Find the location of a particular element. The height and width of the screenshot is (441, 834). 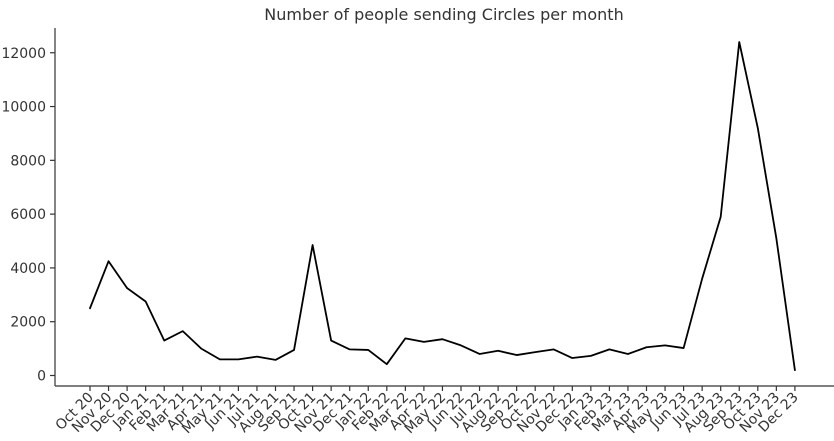

y-tick-label: 4000 is located at coordinates (28, 269).